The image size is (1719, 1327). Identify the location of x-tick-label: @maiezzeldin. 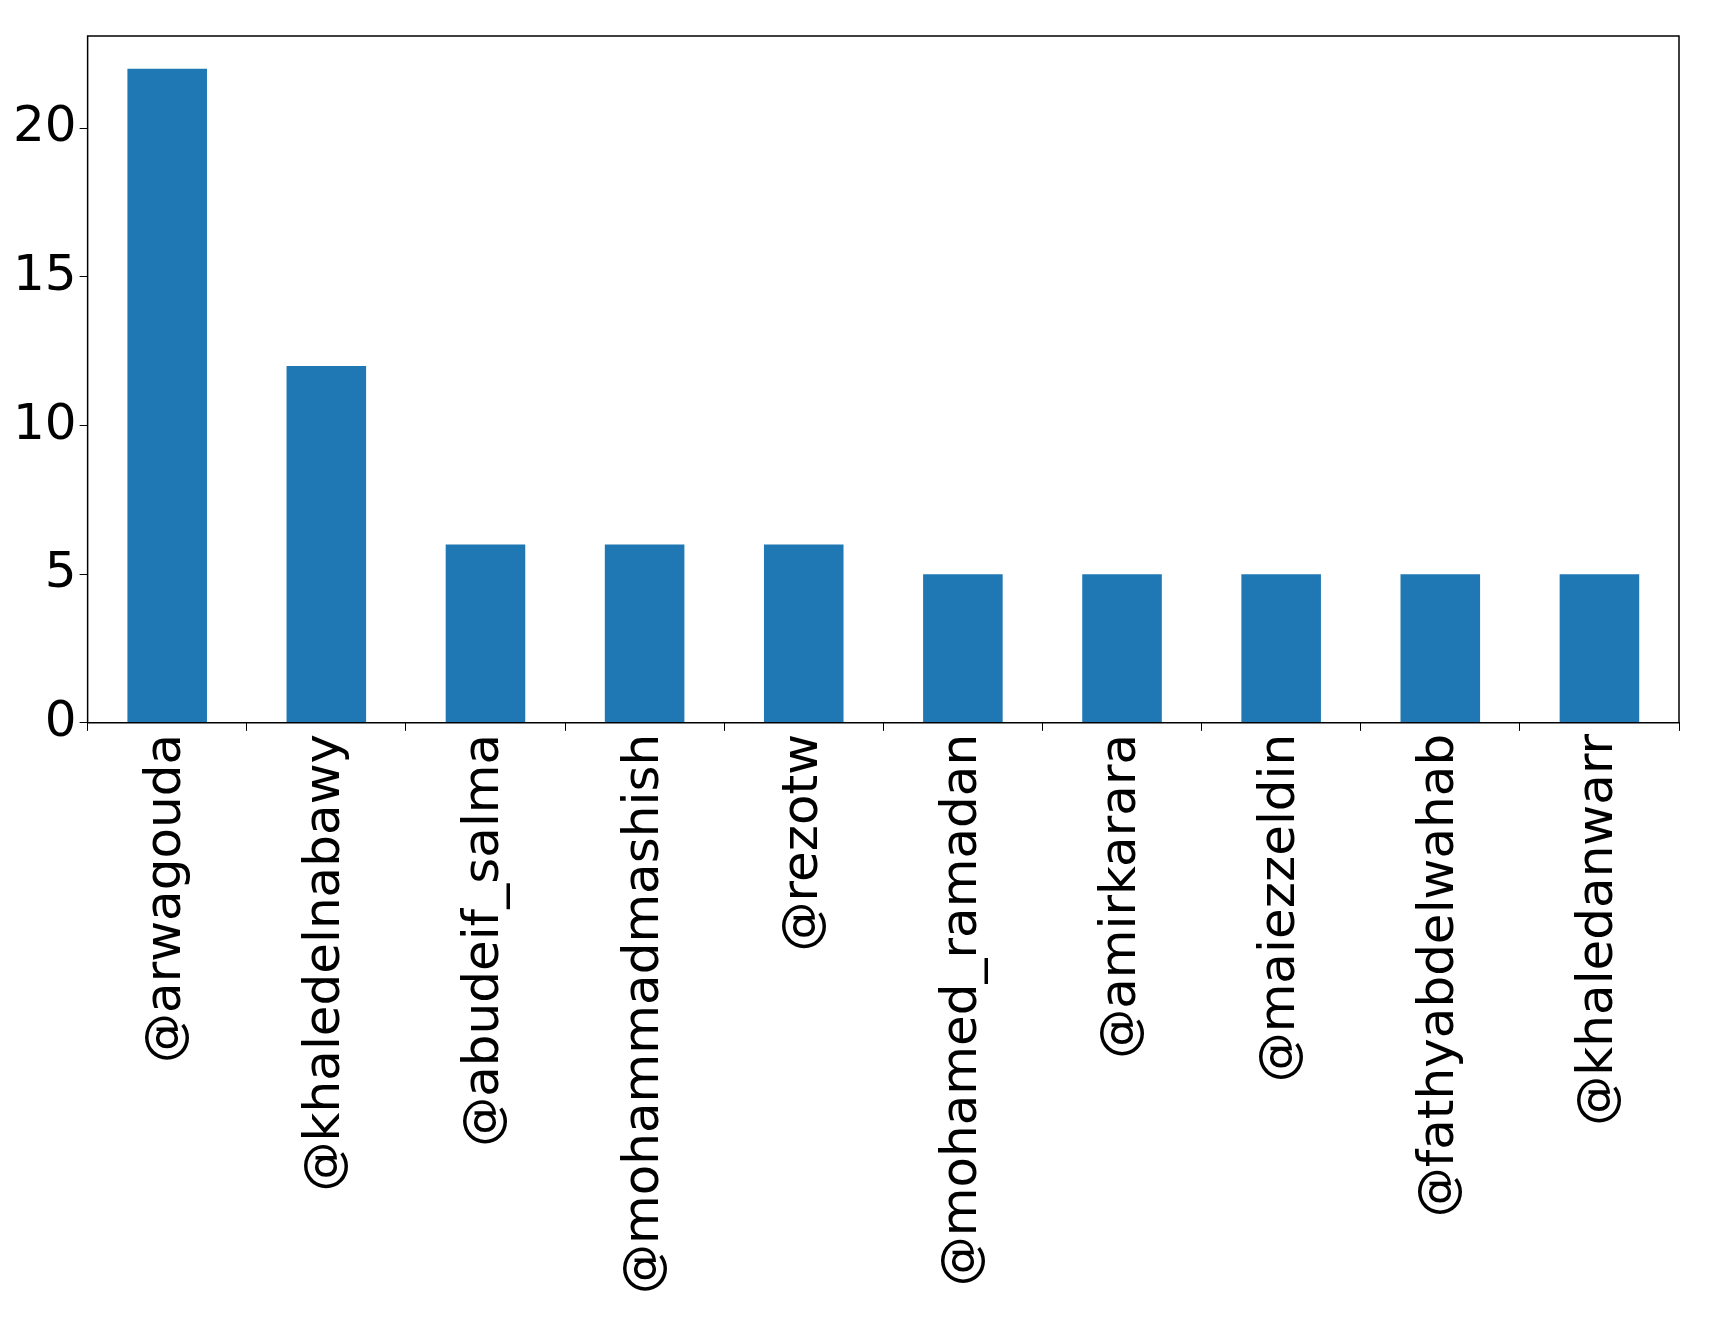
(1277, 908).